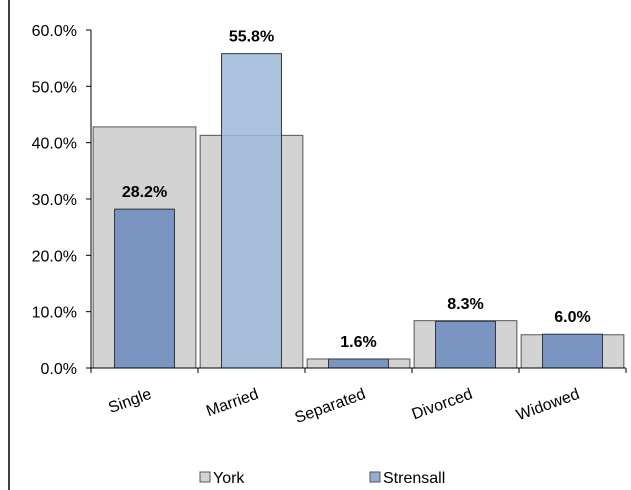 This screenshot has width=631, height=490. What do you see at coordinates (54, 313) in the screenshot?
I see `y-tick-label: 10.0%` at bounding box center [54, 313].